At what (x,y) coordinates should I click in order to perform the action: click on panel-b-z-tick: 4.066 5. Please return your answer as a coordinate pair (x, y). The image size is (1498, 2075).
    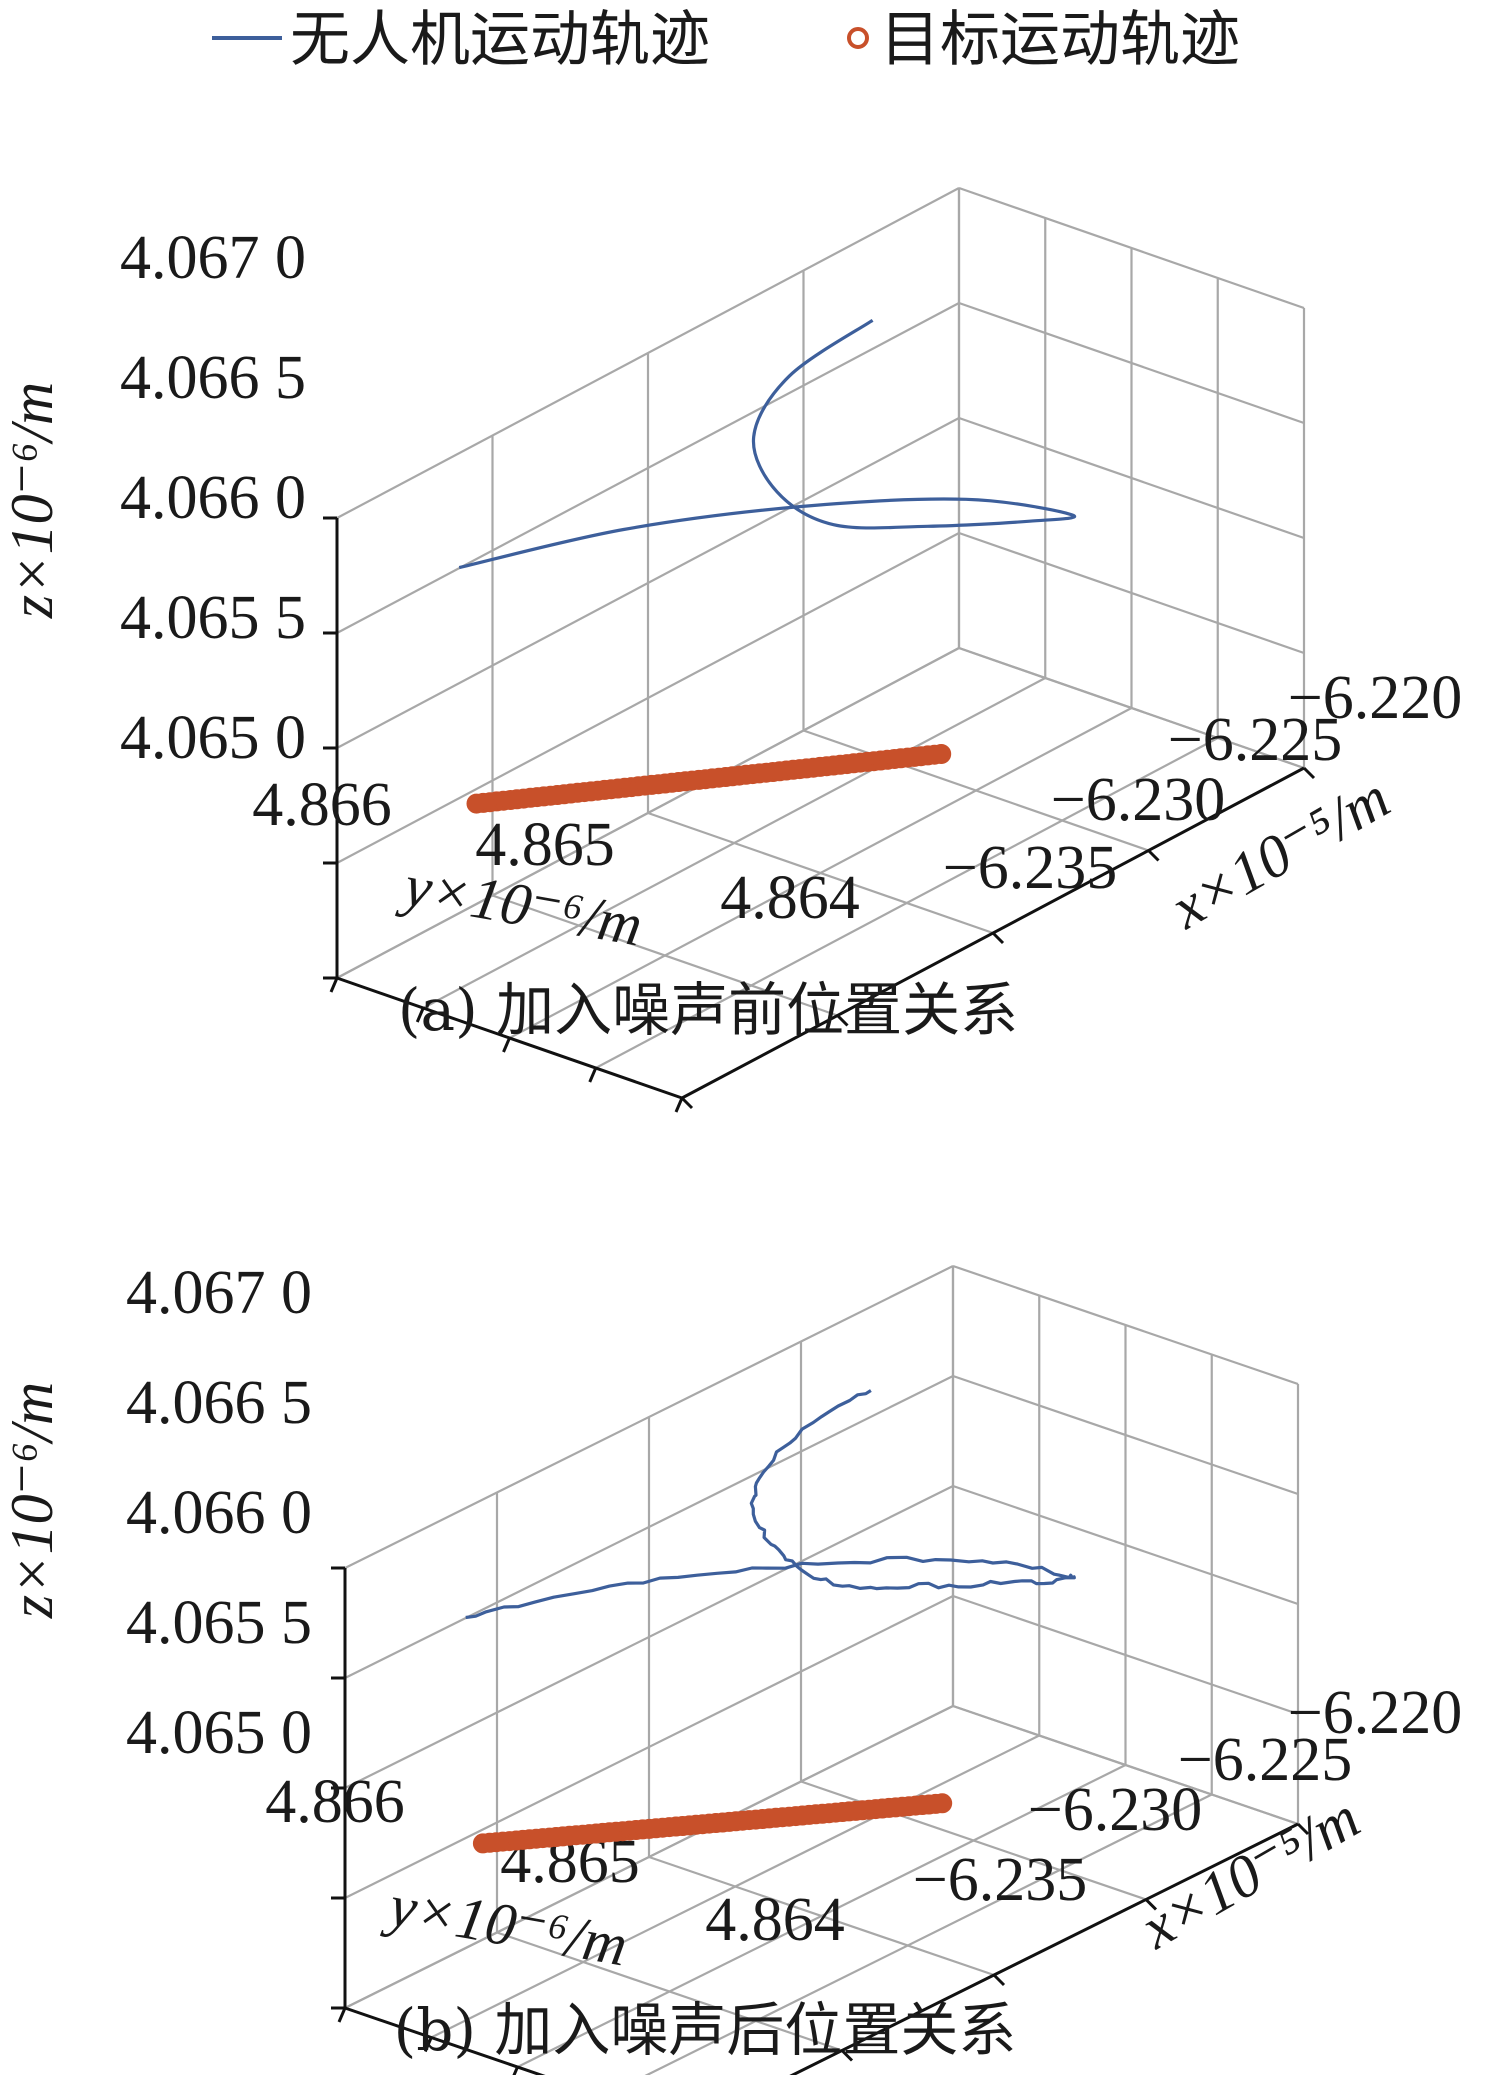
    Looking at the image, I should click on (219, 1403).